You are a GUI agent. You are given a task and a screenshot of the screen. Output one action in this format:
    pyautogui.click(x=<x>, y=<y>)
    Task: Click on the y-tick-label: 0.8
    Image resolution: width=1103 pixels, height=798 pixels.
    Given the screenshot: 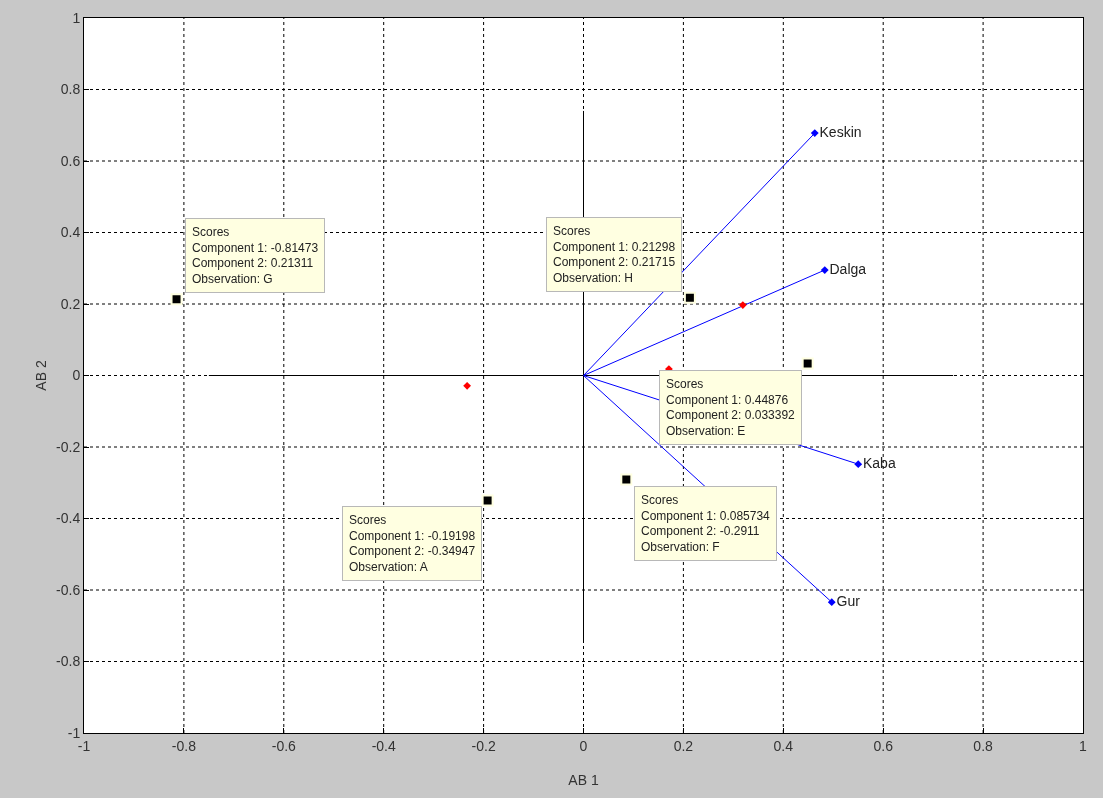 What is the action you would take?
    pyautogui.click(x=70, y=89)
    